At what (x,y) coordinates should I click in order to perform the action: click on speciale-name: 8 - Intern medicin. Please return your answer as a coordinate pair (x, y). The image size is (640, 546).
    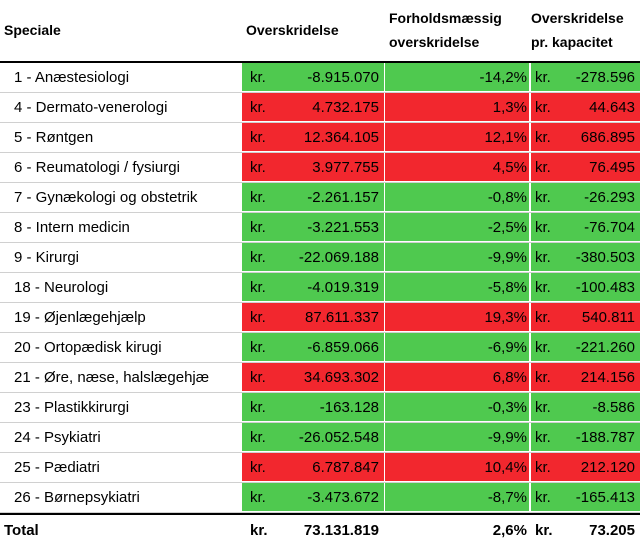
    Looking at the image, I should click on (72, 227).